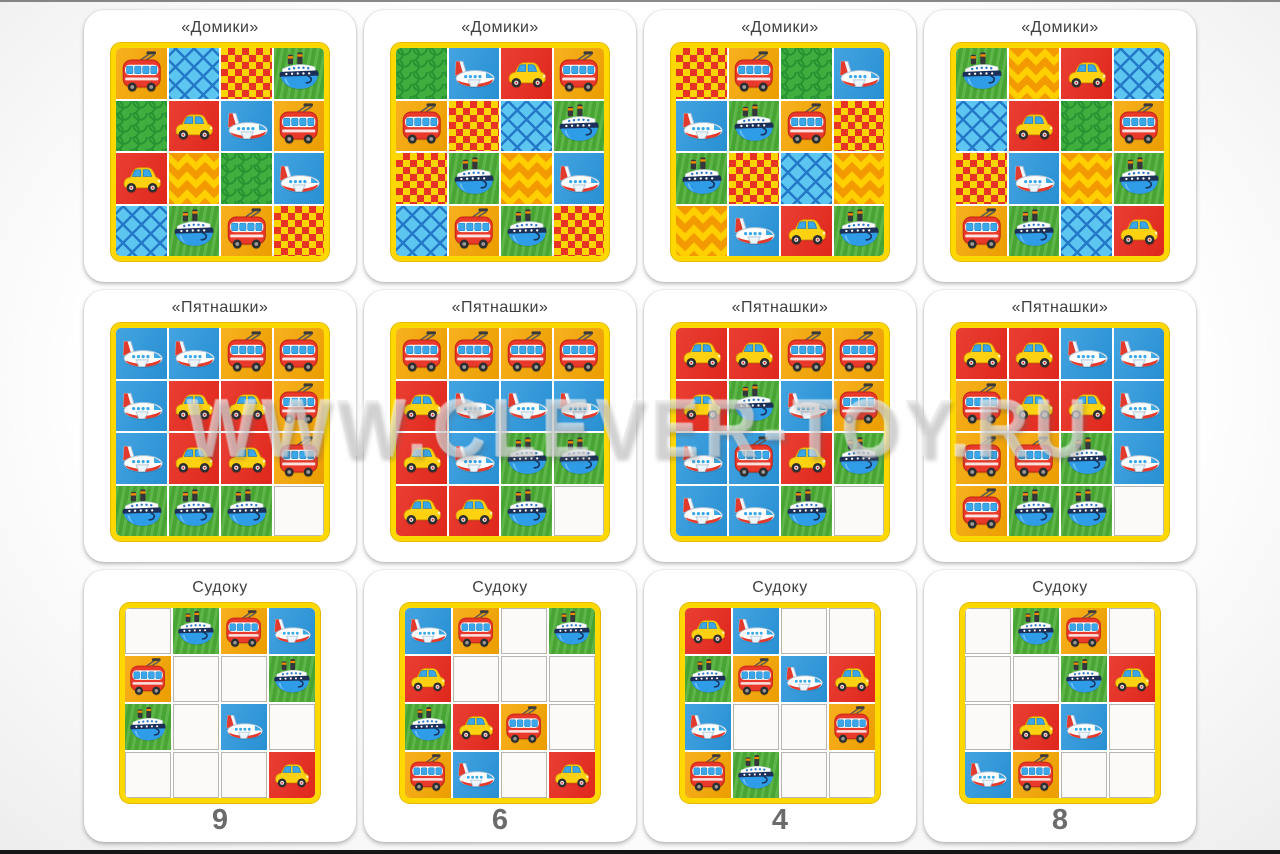 The height and width of the screenshot is (854, 1280). Describe the element at coordinates (500, 27) in the screenshot. I see `card-title: «Домики»` at that location.